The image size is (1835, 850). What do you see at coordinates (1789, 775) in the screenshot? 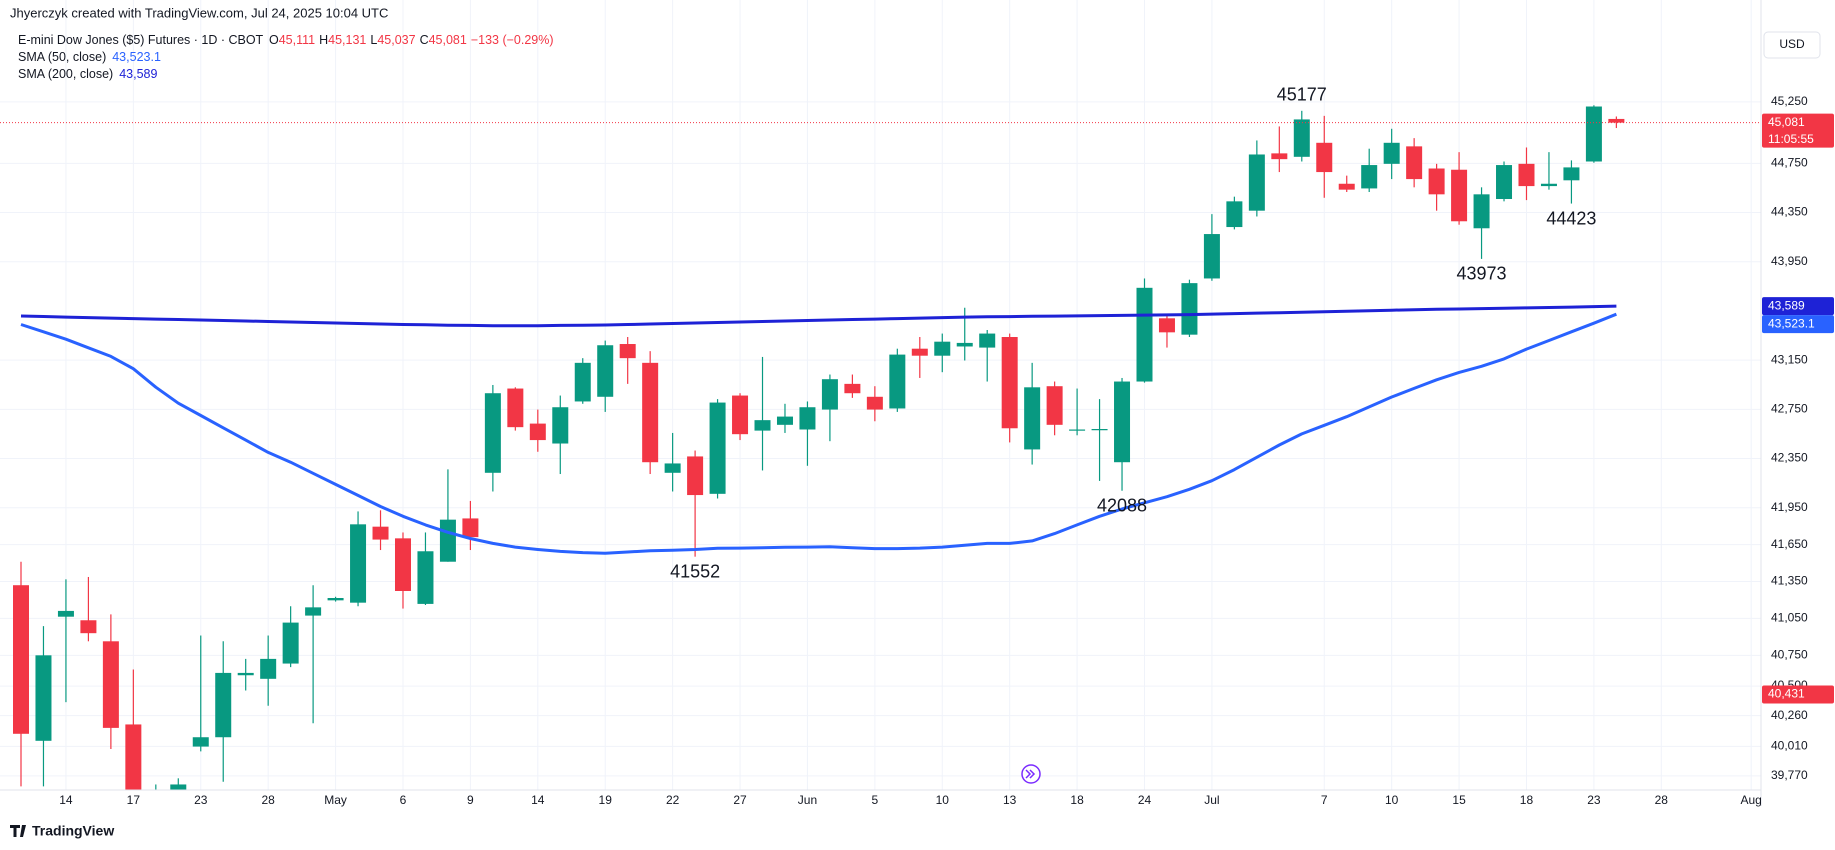
I see `y-tick-label: 39,770` at bounding box center [1789, 775].